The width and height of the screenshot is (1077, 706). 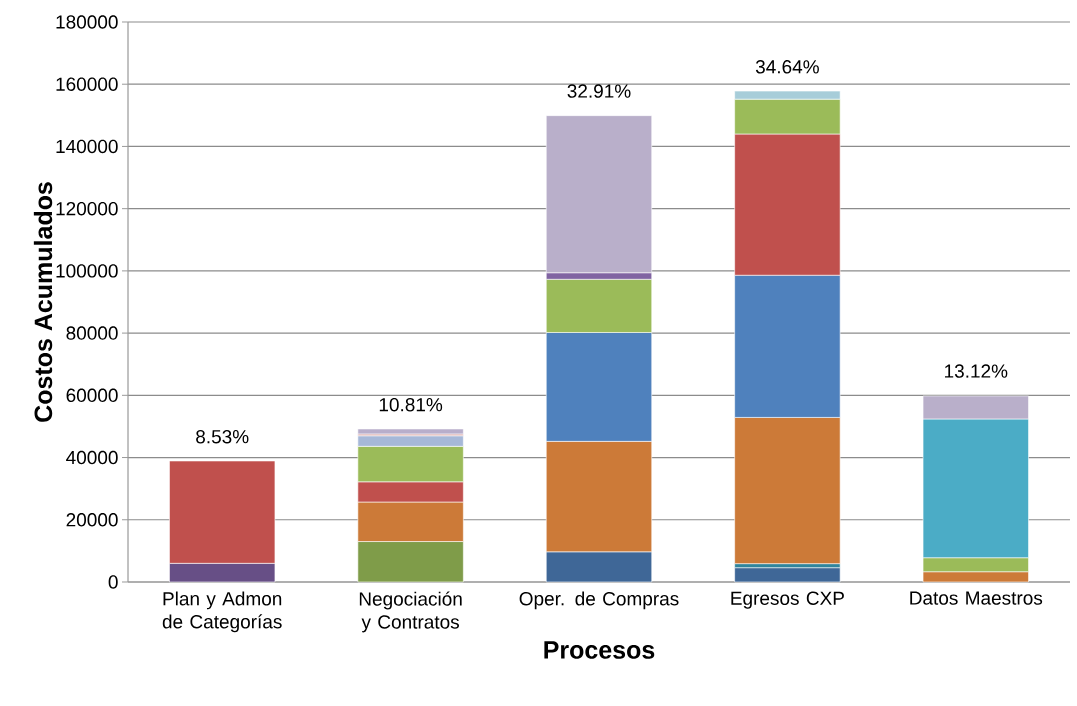 I want to click on y-tick-label: 0, so click(x=113, y=582).